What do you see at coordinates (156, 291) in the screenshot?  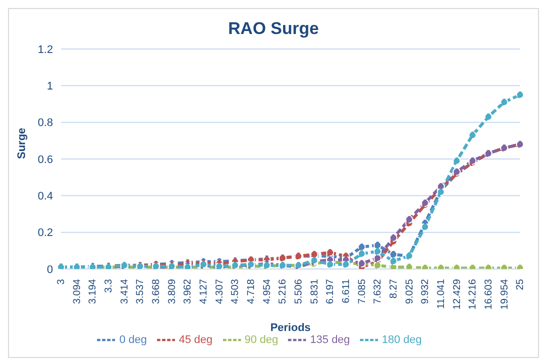 I see `x-tick-label: 3.668` at bounding box center [156, 291].